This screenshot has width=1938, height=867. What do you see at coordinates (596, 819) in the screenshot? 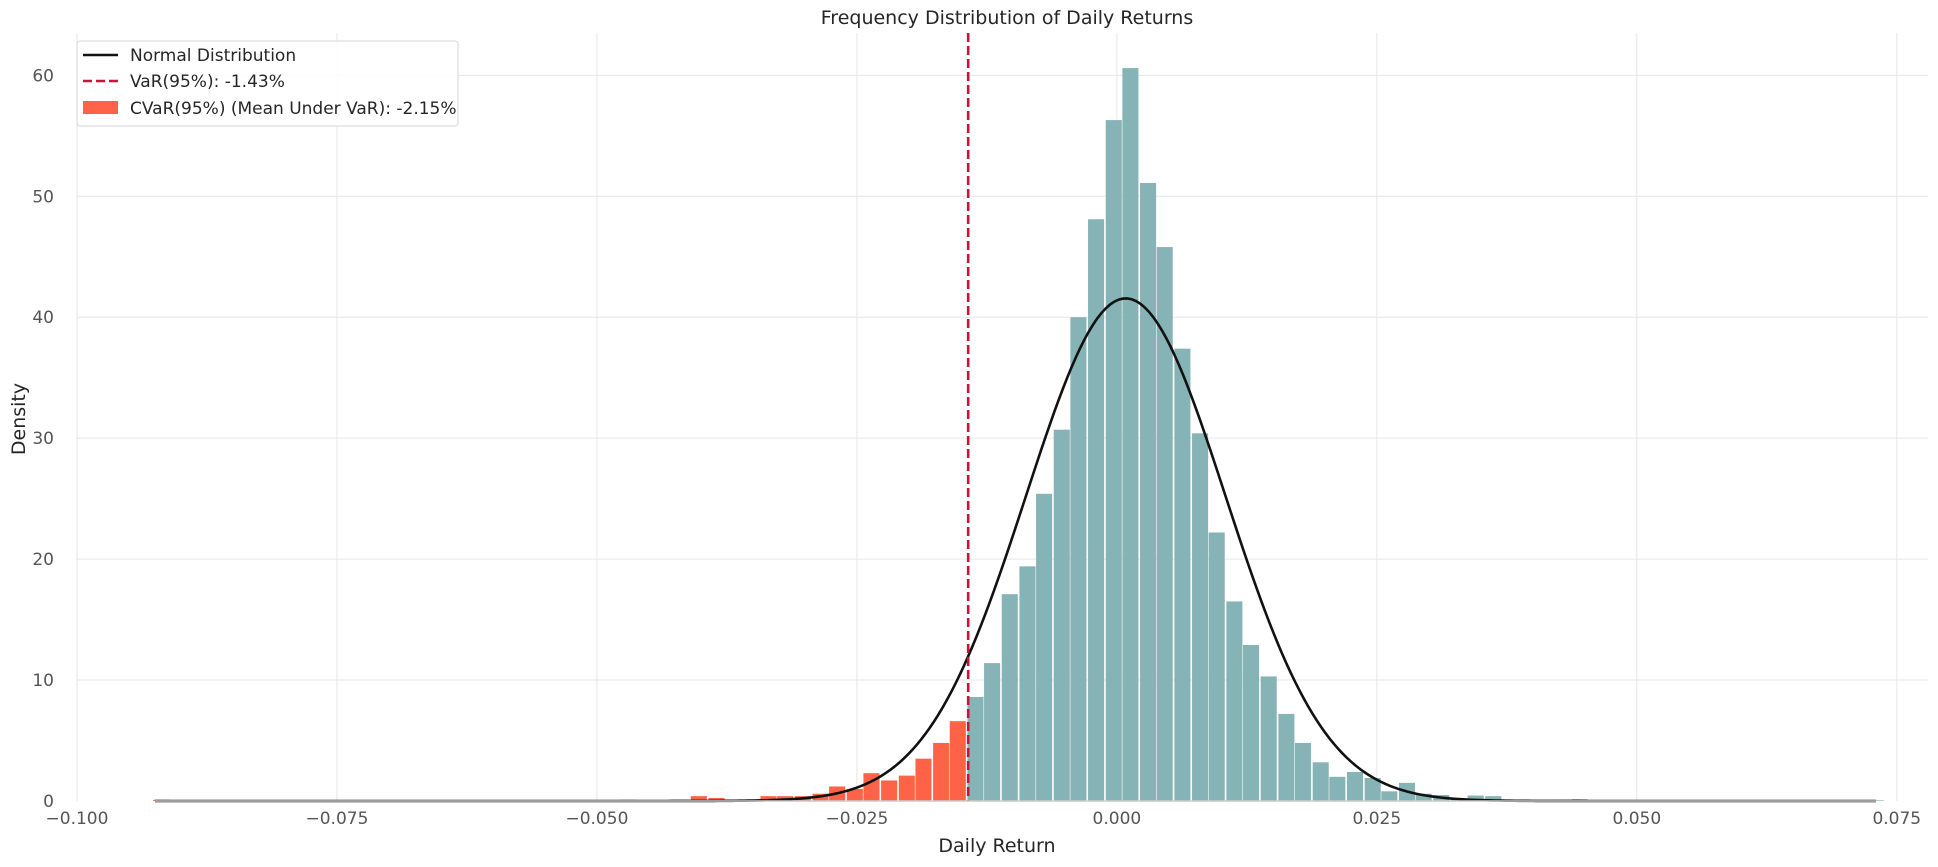
I see `x-tick-label: −0.050` at bounding box center [596, 819].